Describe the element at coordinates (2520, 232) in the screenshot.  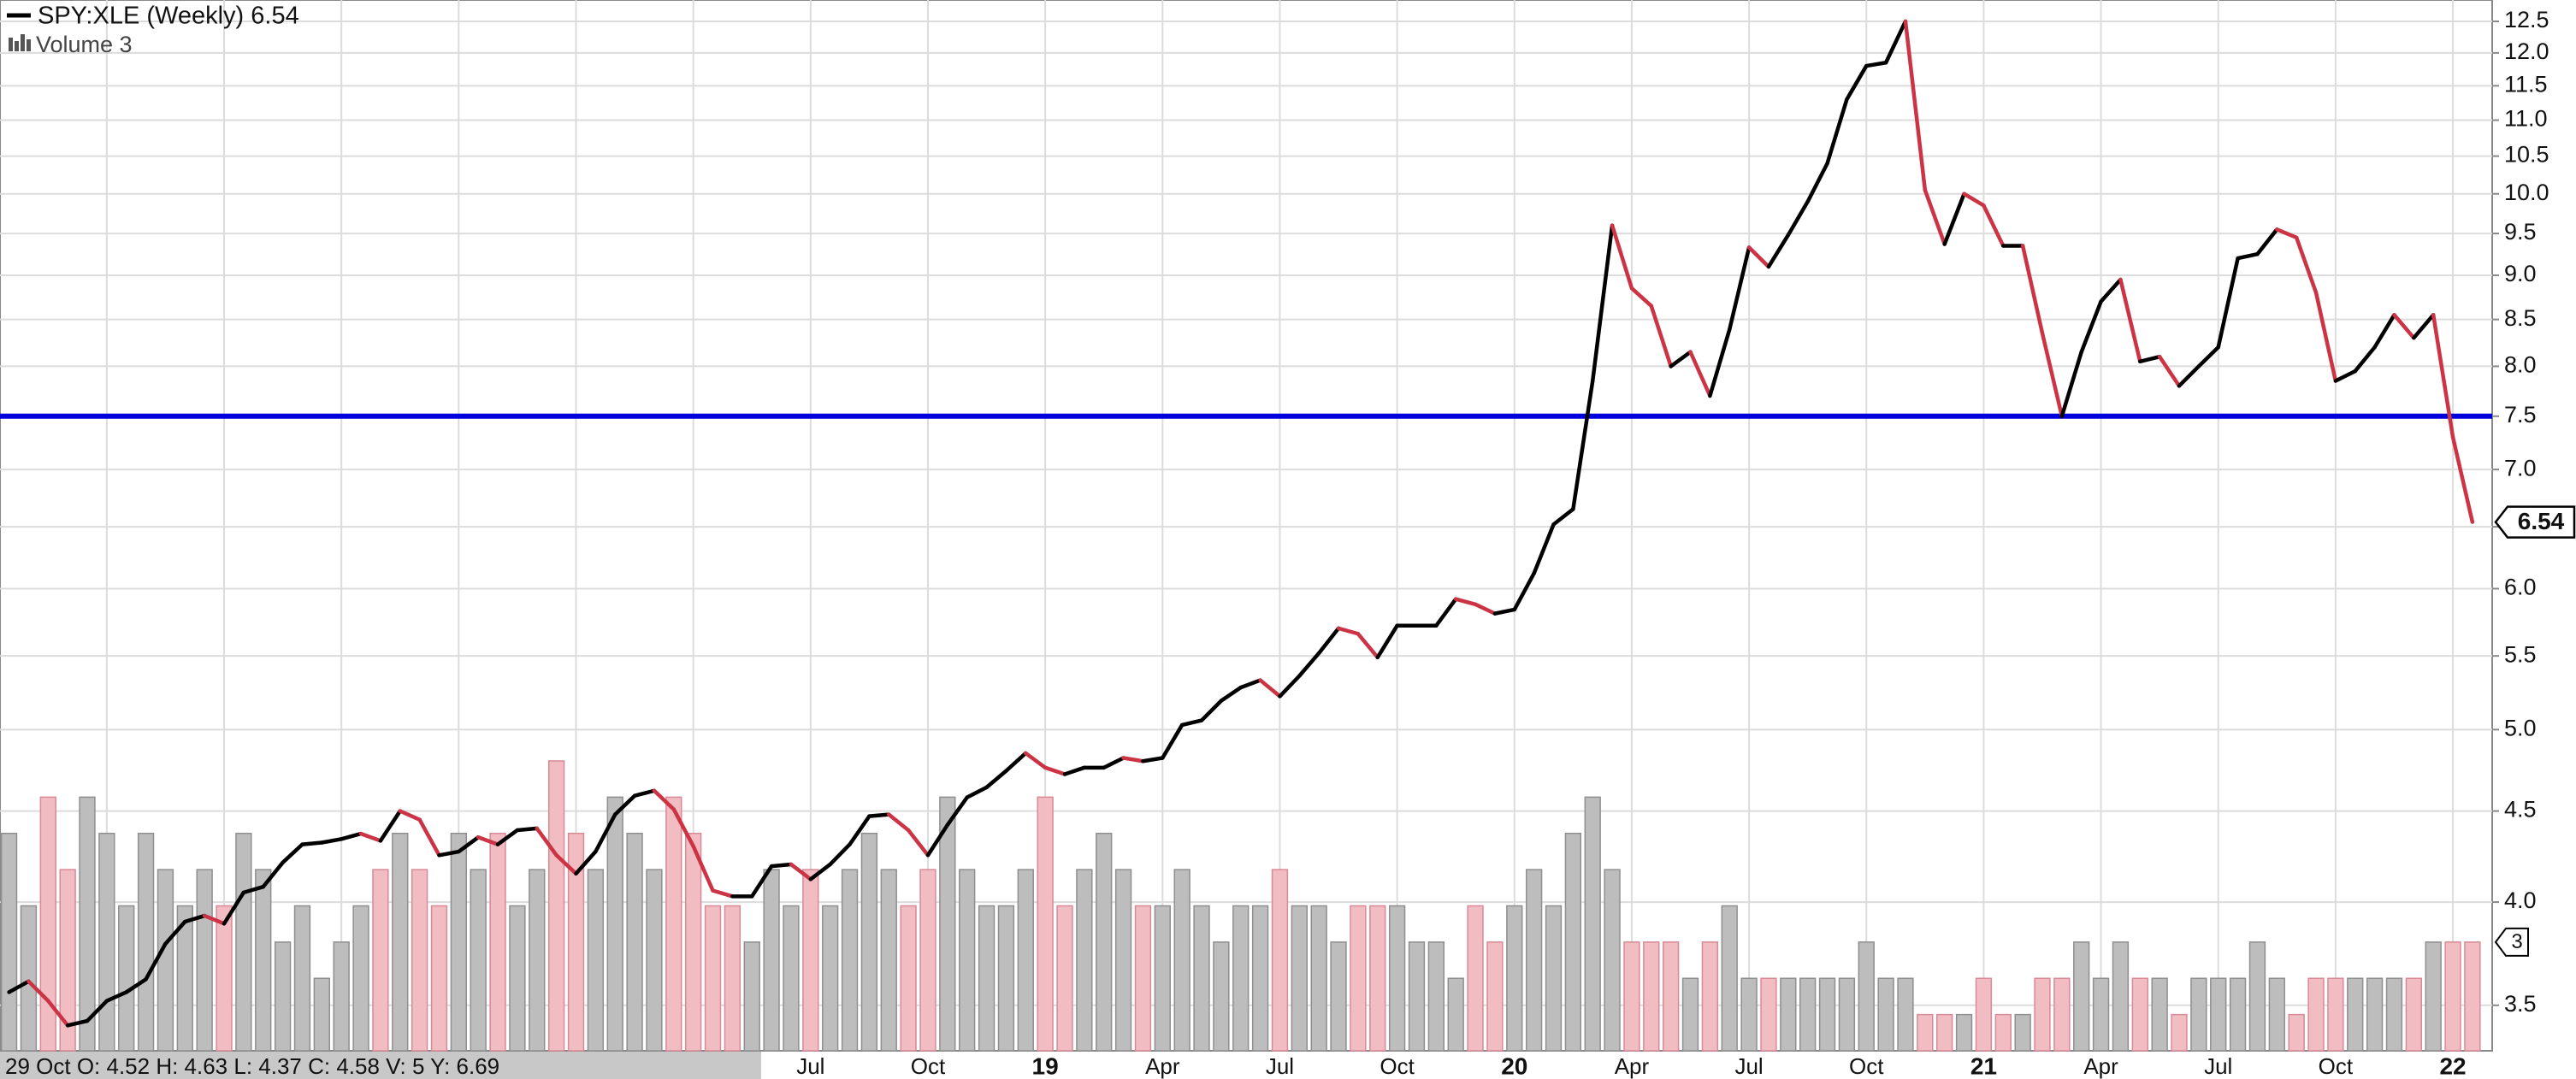
I see `y-tick-label: 9.5` at that location.